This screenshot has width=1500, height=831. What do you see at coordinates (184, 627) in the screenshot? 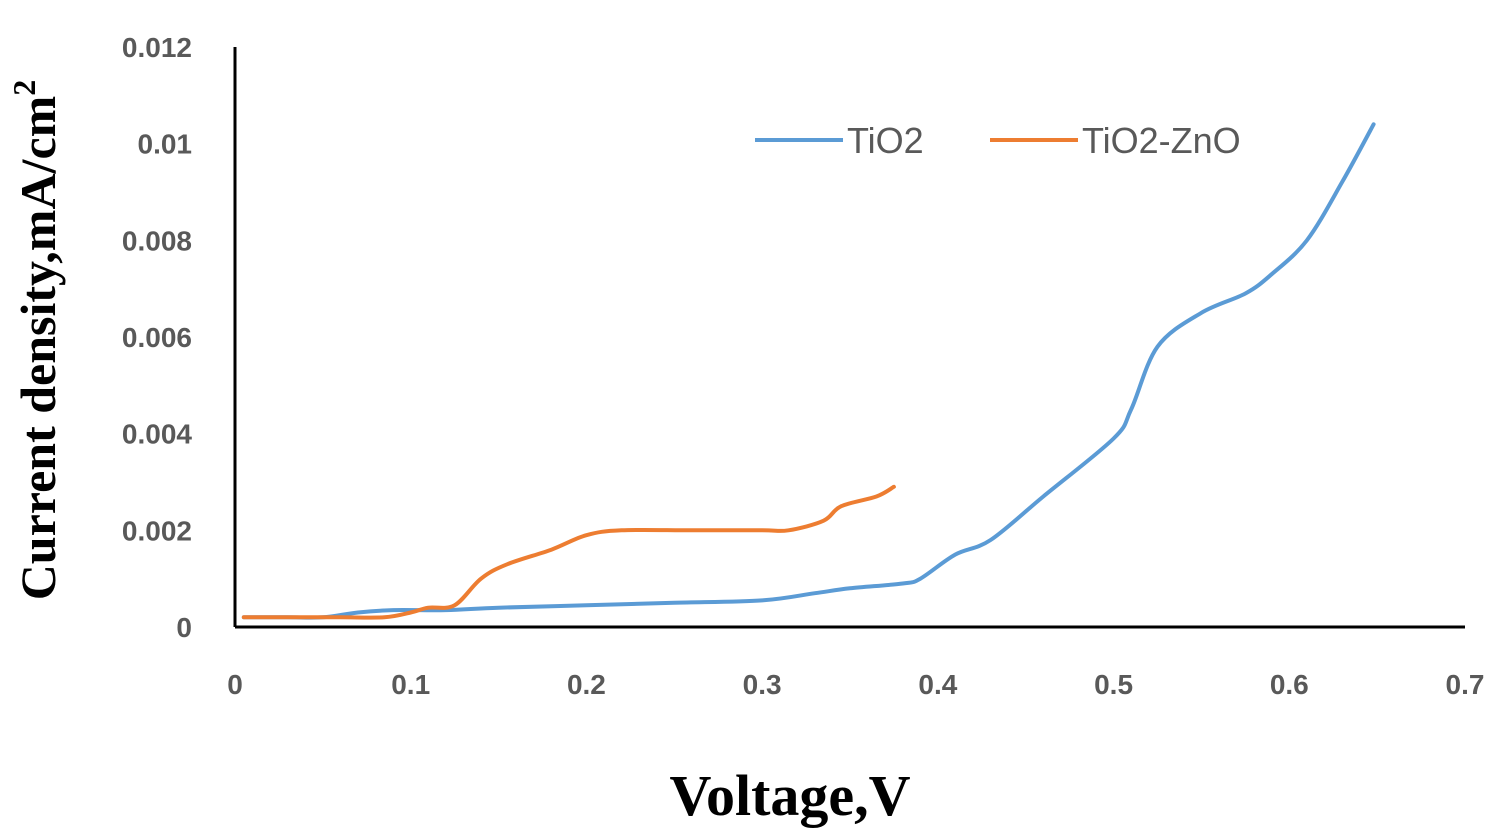
I see `y-tick-label: 0` at bounding box center [184, 627].